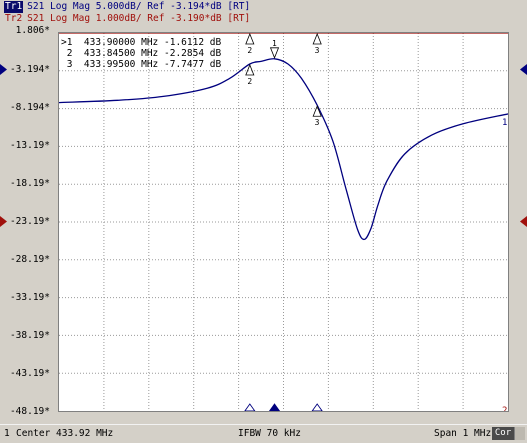  I want to click on y-tick-label: -18.19*, so click(29, 183).